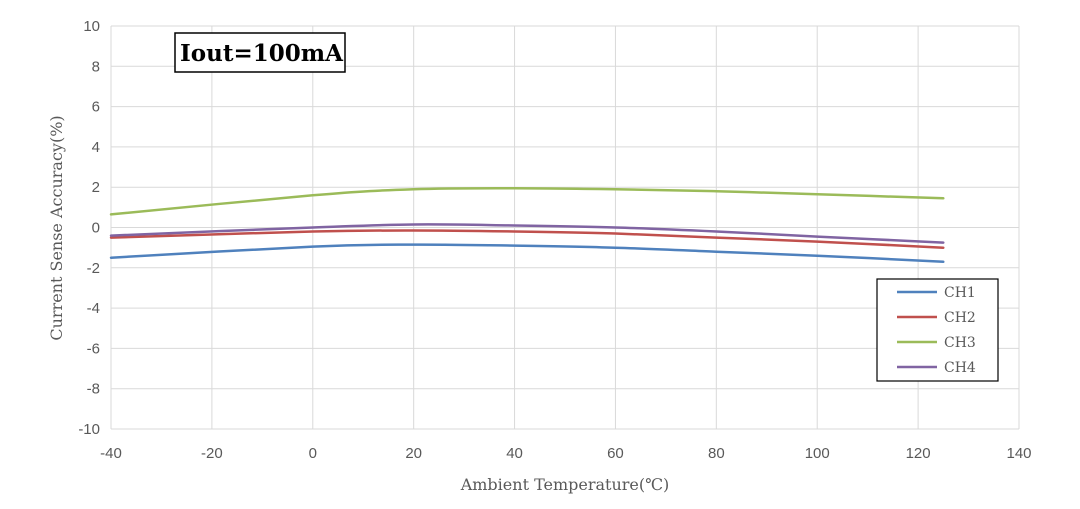 The height and width of the screenshot is (509, 1080). I want to click on y-tick-label: -10, so click(89, 429).